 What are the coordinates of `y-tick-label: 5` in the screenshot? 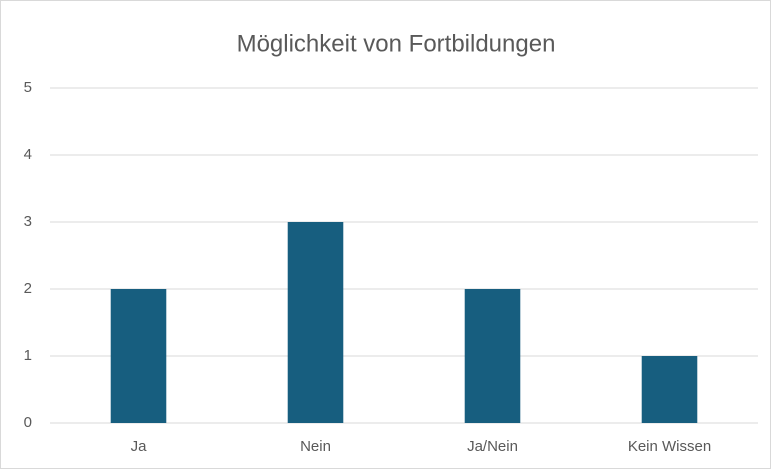 It's located at (28, 87).